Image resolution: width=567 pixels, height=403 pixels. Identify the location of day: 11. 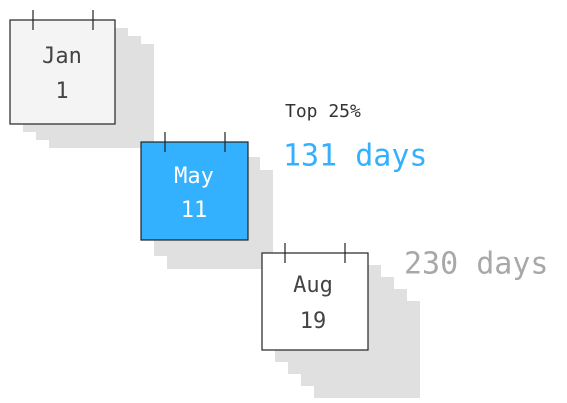
(194, 210).